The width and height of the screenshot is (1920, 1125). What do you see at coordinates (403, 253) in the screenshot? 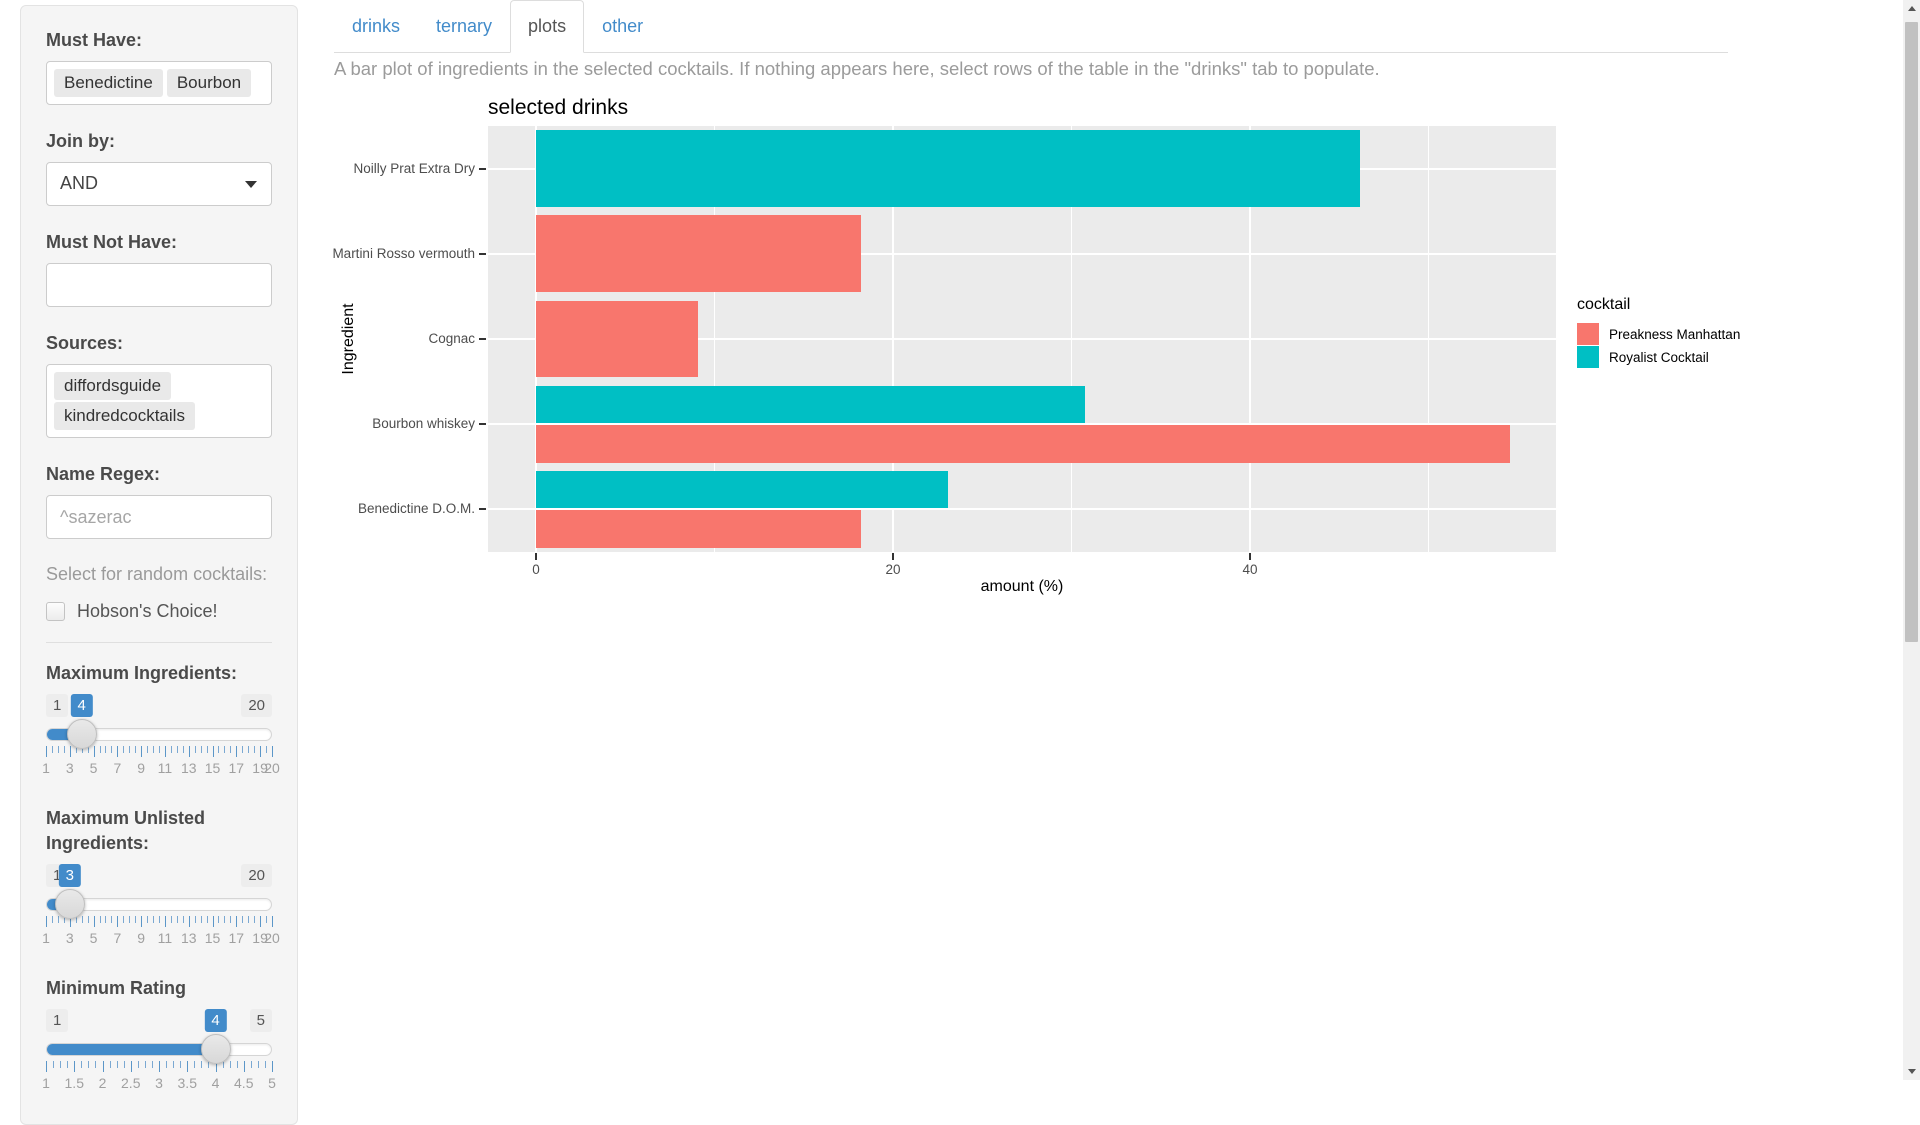
I see `y-category-label: Martini Rosso vermouth` at bounding box center [403, 253].